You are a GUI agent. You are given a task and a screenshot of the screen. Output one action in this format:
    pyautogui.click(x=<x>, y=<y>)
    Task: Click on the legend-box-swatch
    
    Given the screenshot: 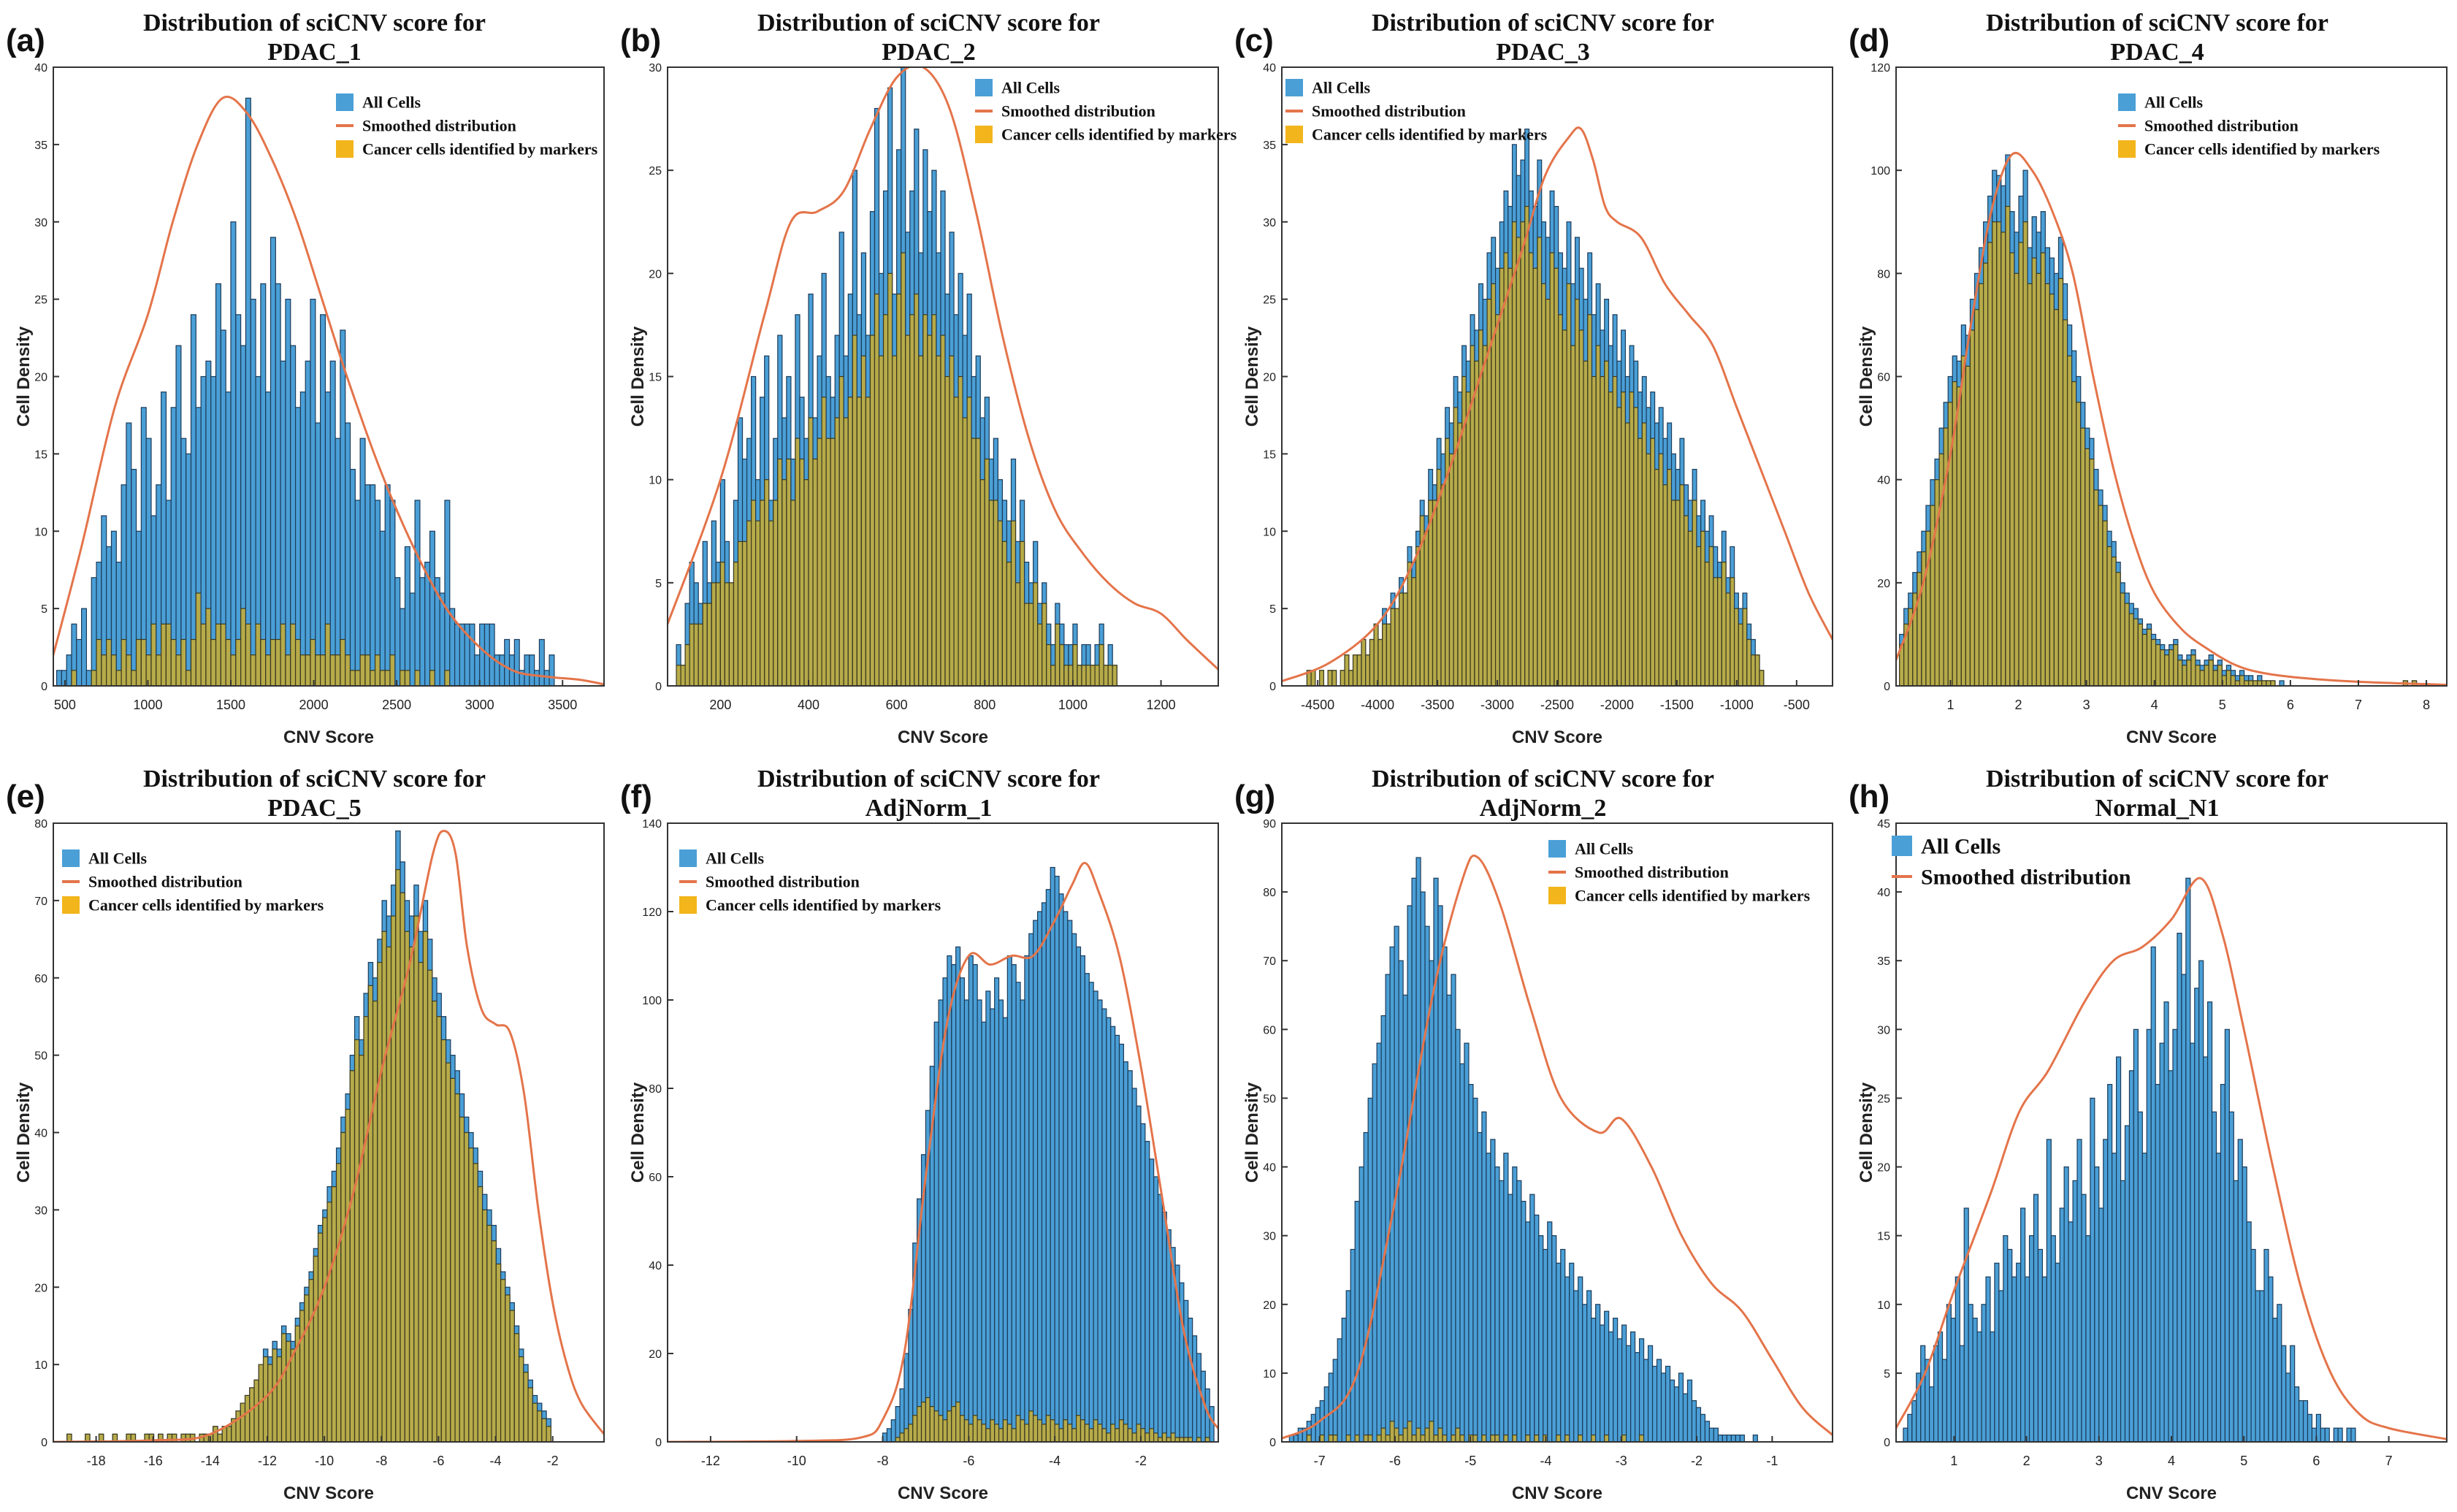 What is the action you would take?
    pyautogui.click(x=1902, y=846)
    